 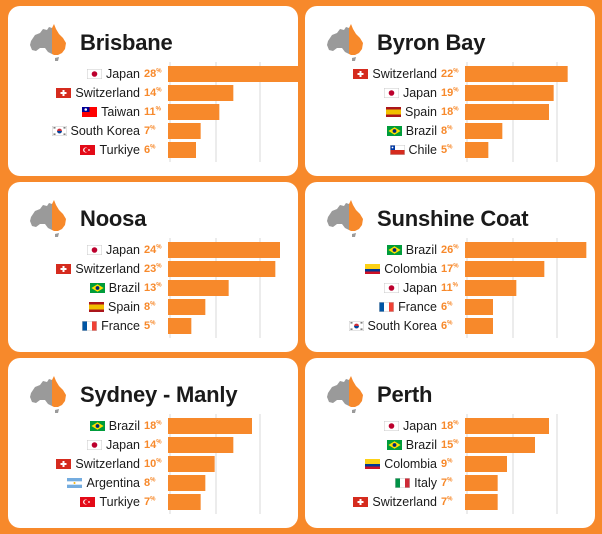 What do you see at coordinates (90, 112) in the screenshot?
I see `flag-taiwan-icon` at bounding box center [90, 112].